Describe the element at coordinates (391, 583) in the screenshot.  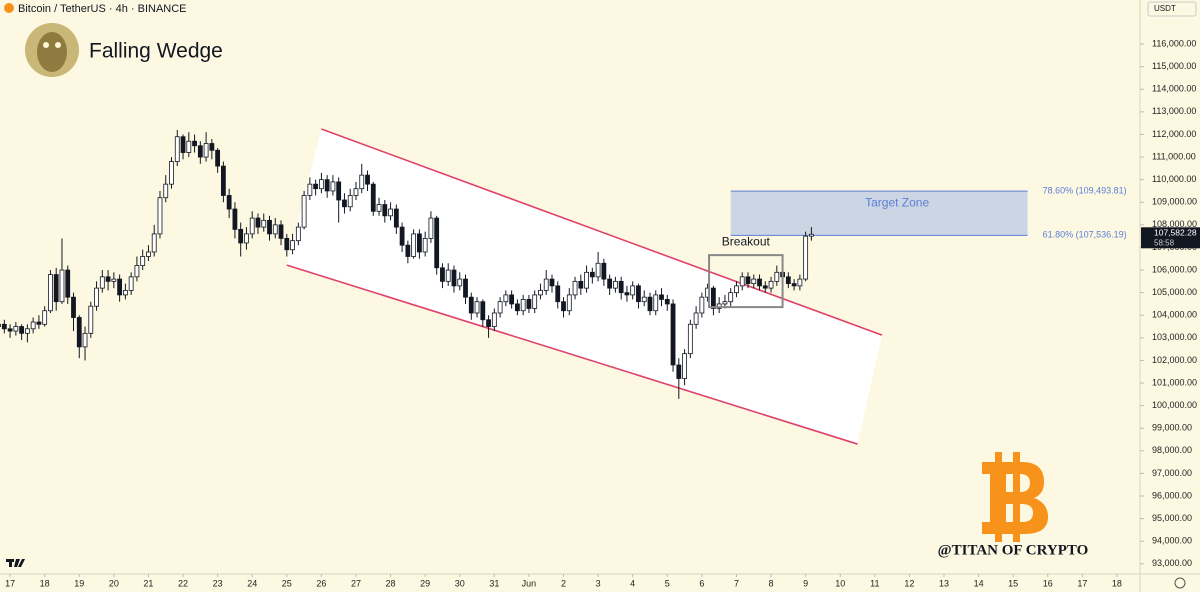
I see `x-tick-label: 28` at that location.